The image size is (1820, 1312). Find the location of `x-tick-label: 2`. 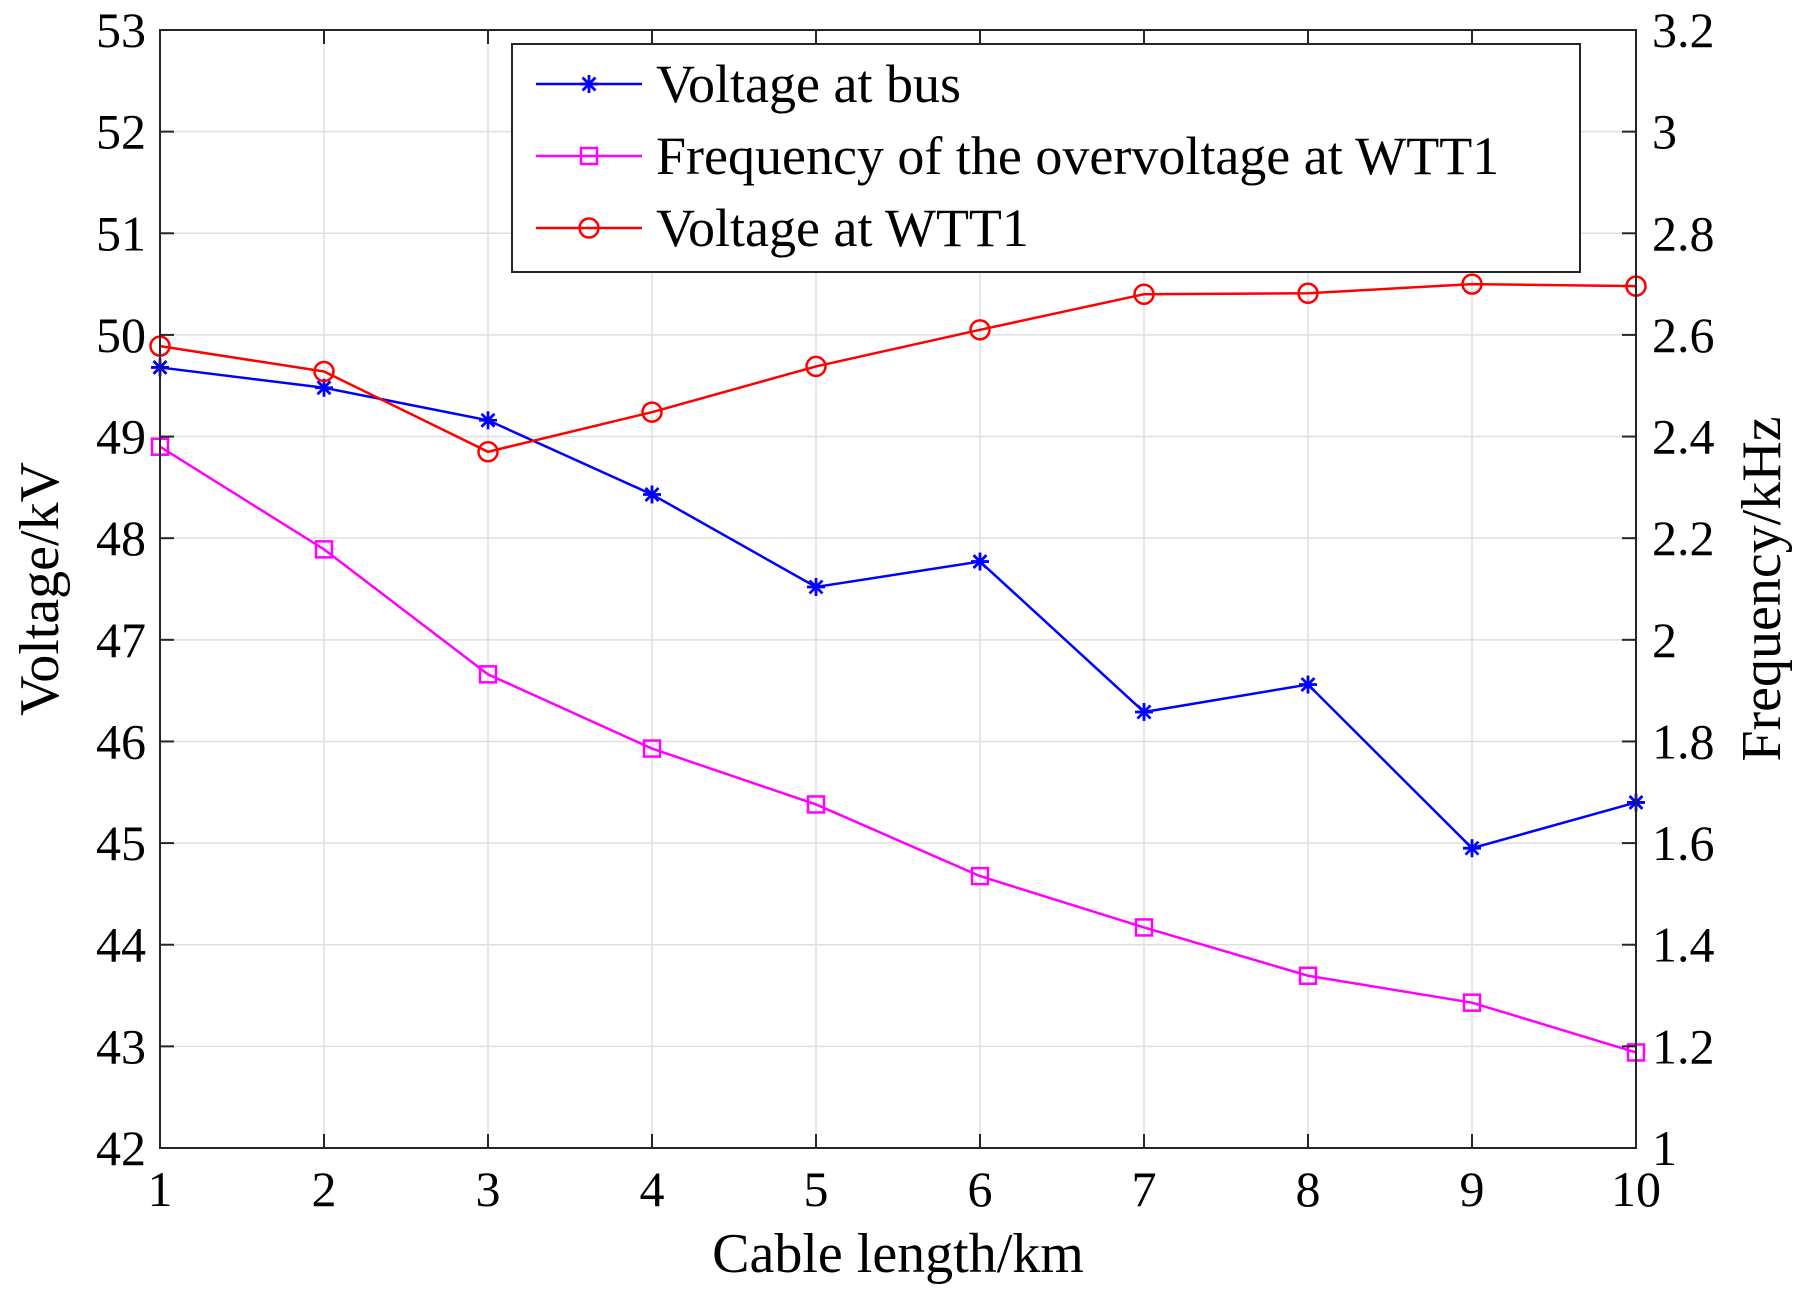

x-tick-label: 2 is located at coordinates (324, 1189).